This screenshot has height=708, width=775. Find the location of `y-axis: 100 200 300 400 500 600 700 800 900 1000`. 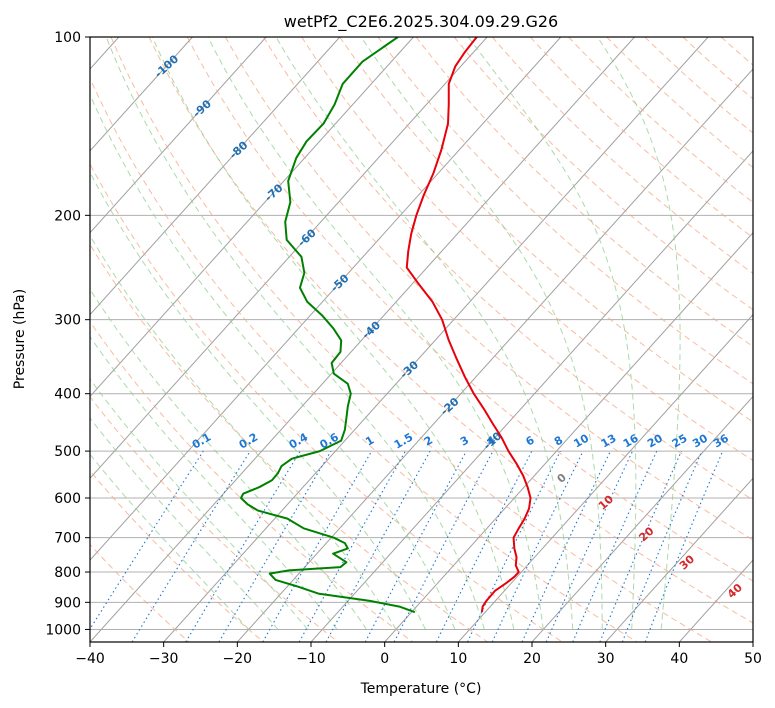

y-axis: 100 200 300 400 500 600 700 800 900 1000 is located at coordinates (67, 334).